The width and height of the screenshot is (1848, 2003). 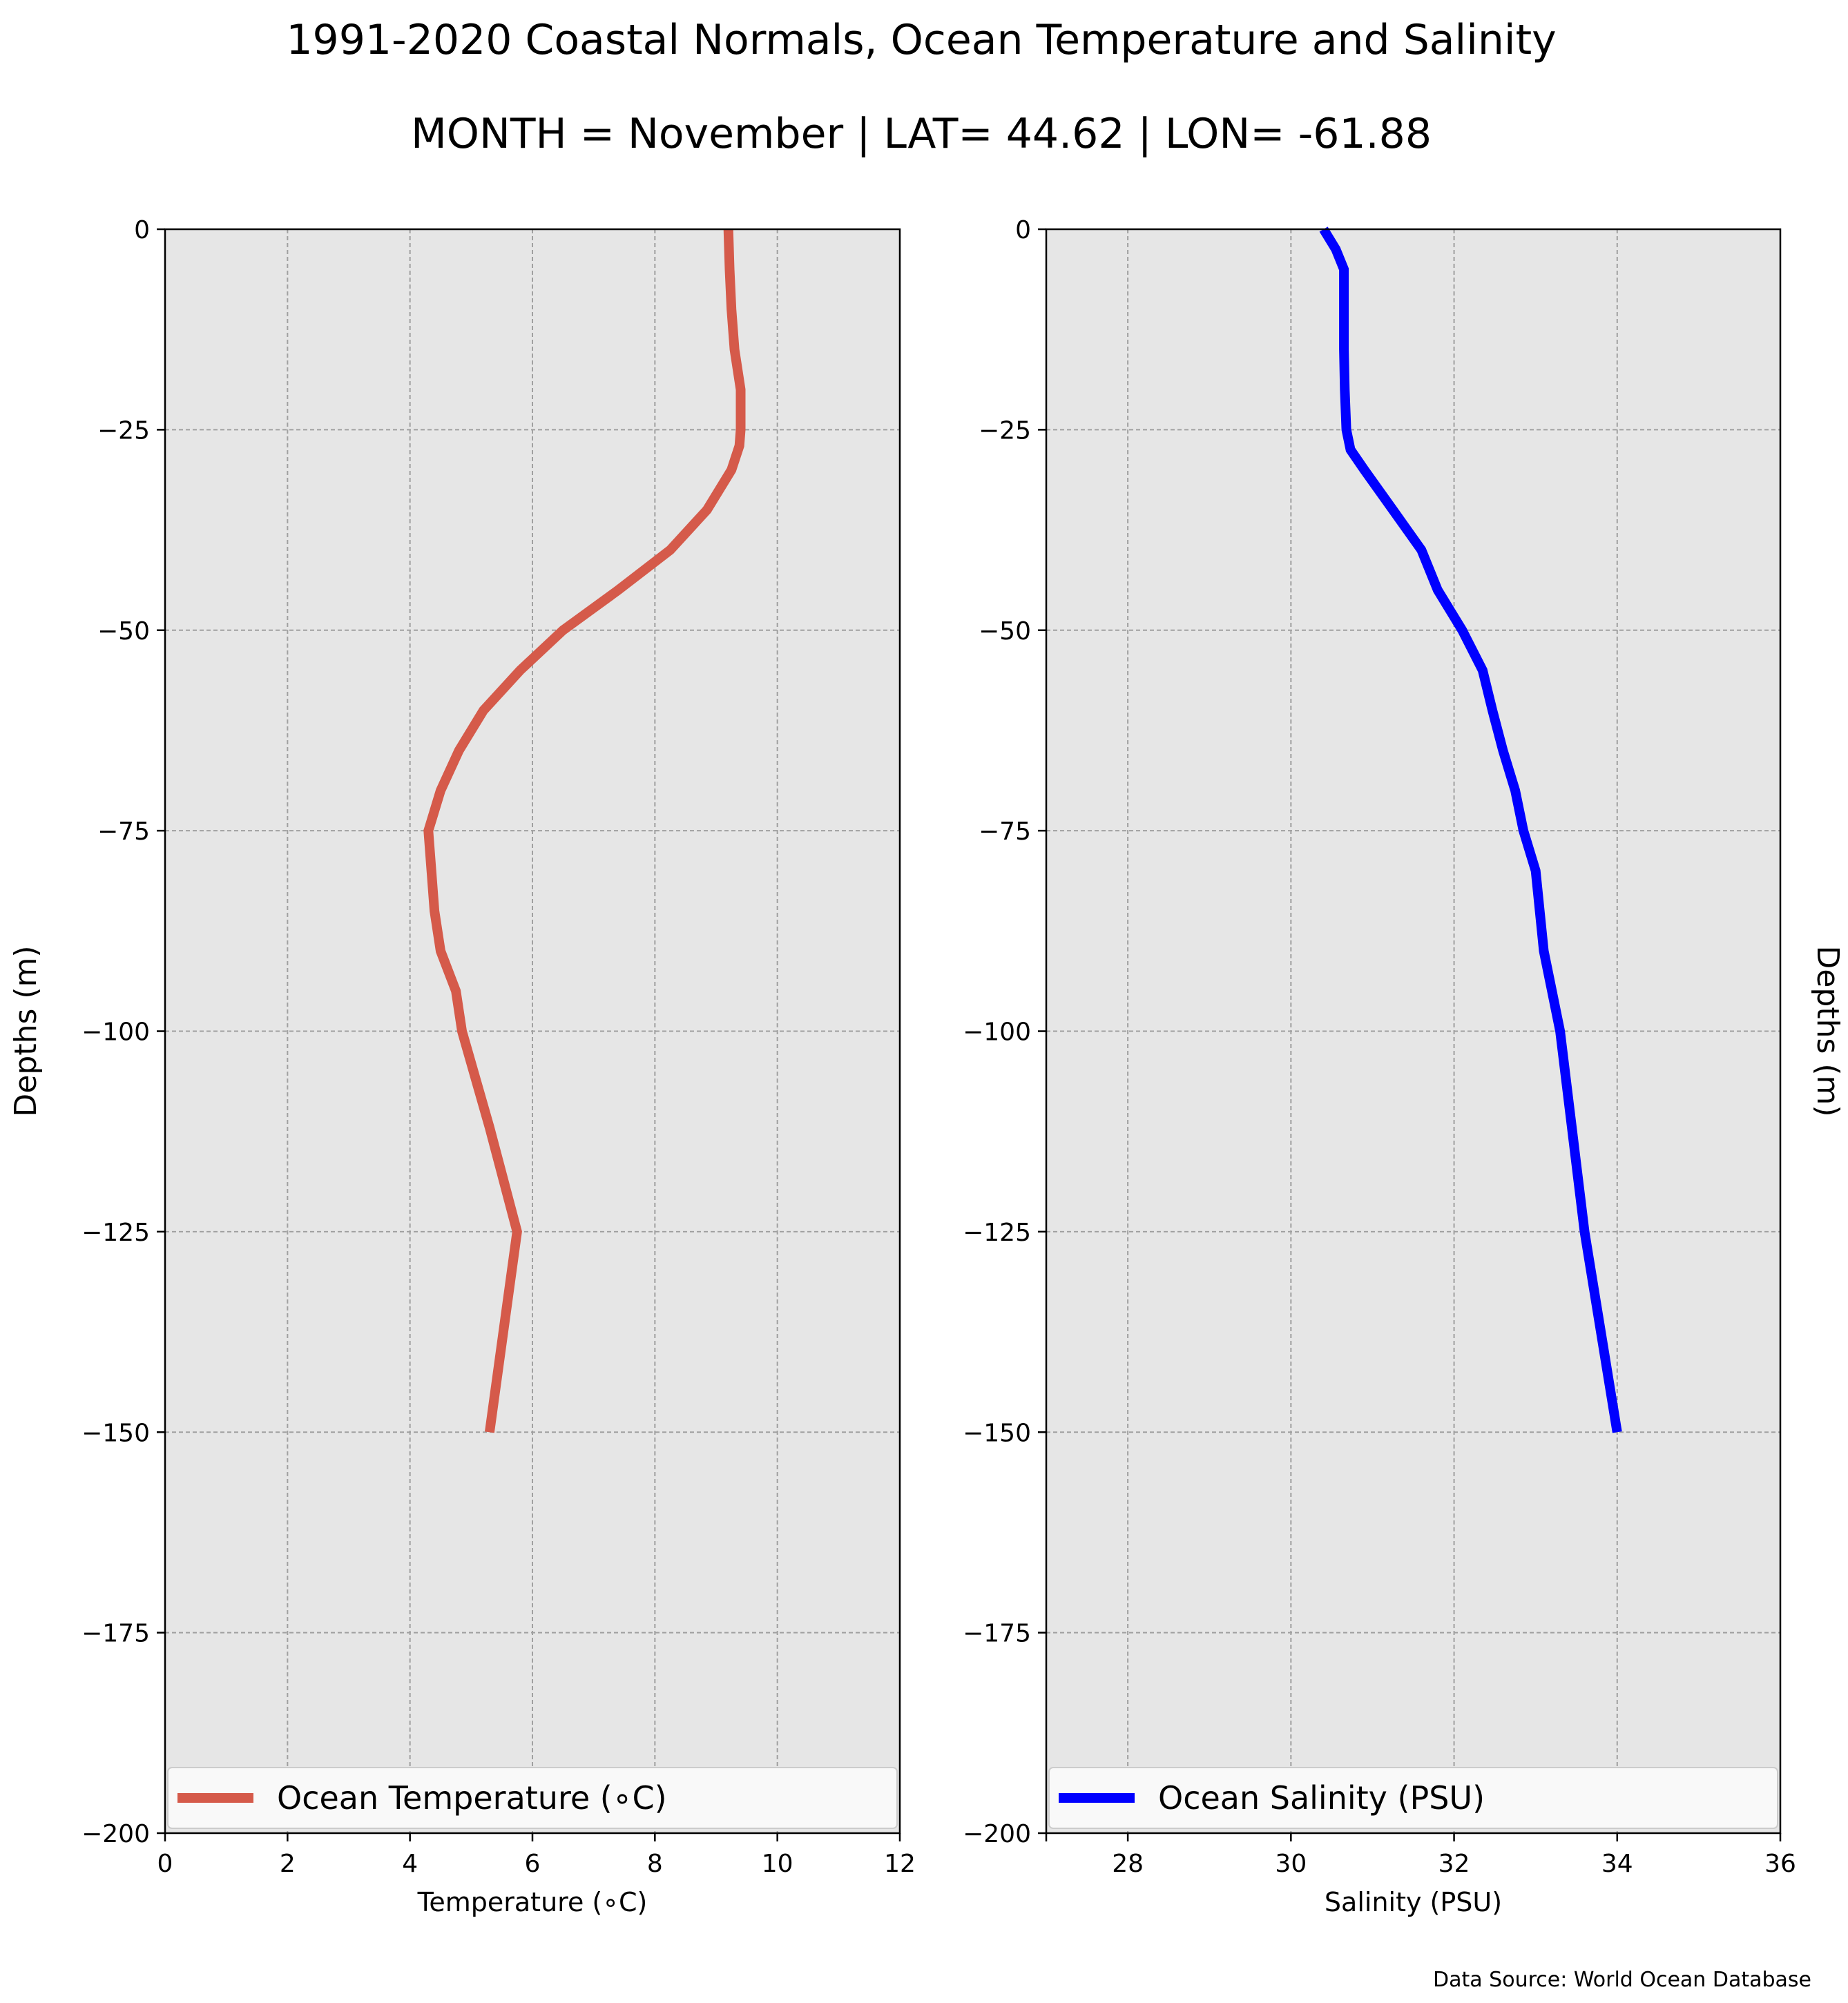 What do you see at coordinates (532, 1902) in the screenshot?
I see `temperature-x-axis-label: Temperature (∘C)` at bounding box center [532, 1902].